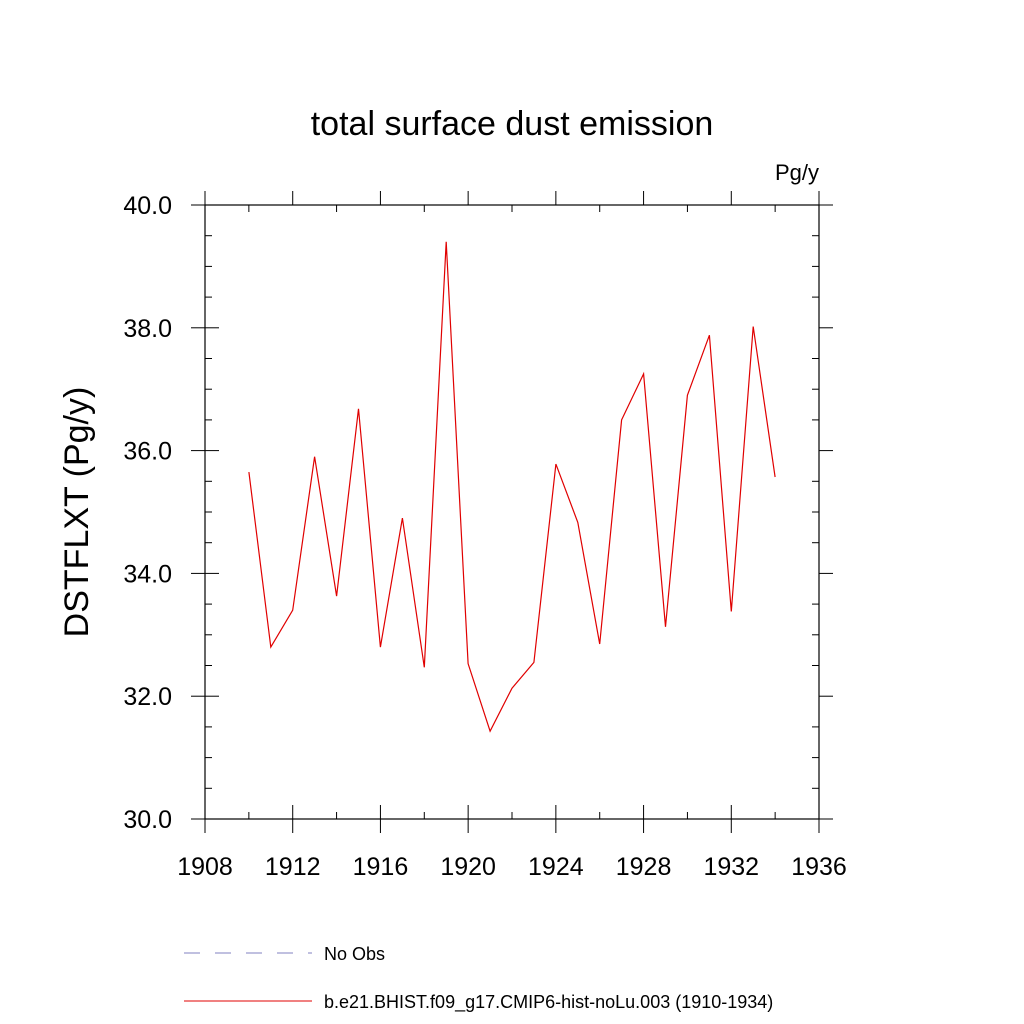 This screenshot has height=1024, width=1024. What do you see at coordinates (147, 574) in the screenshot?
I see `y-tick-label: 34.0` at bounding box center [147, 574].